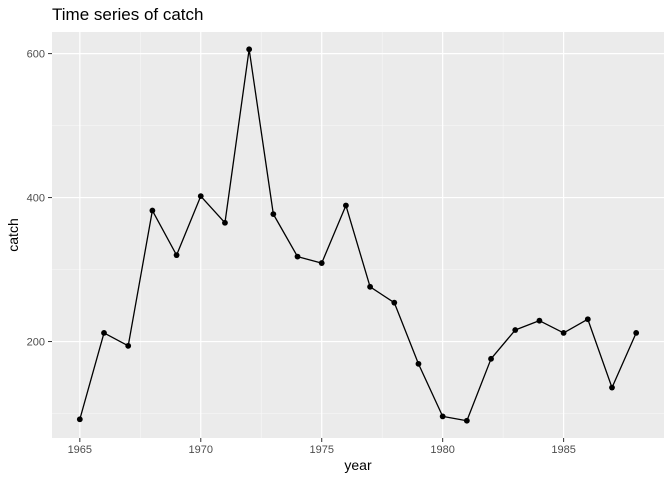  What do you see at coordinates (563, 450) in the screenshot?
I see `x-tick-label: 1985` at bounding box center [563, 450].